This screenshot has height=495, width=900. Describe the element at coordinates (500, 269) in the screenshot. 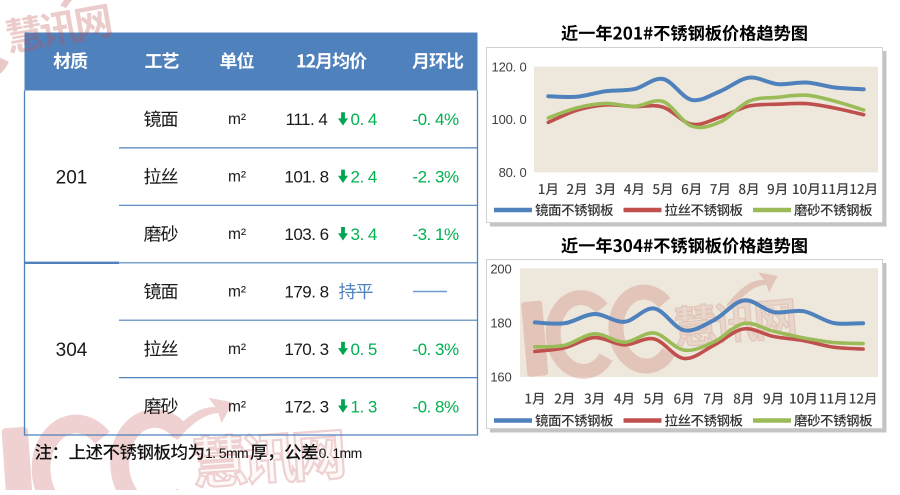

I see `svg-text: 200` at that location.